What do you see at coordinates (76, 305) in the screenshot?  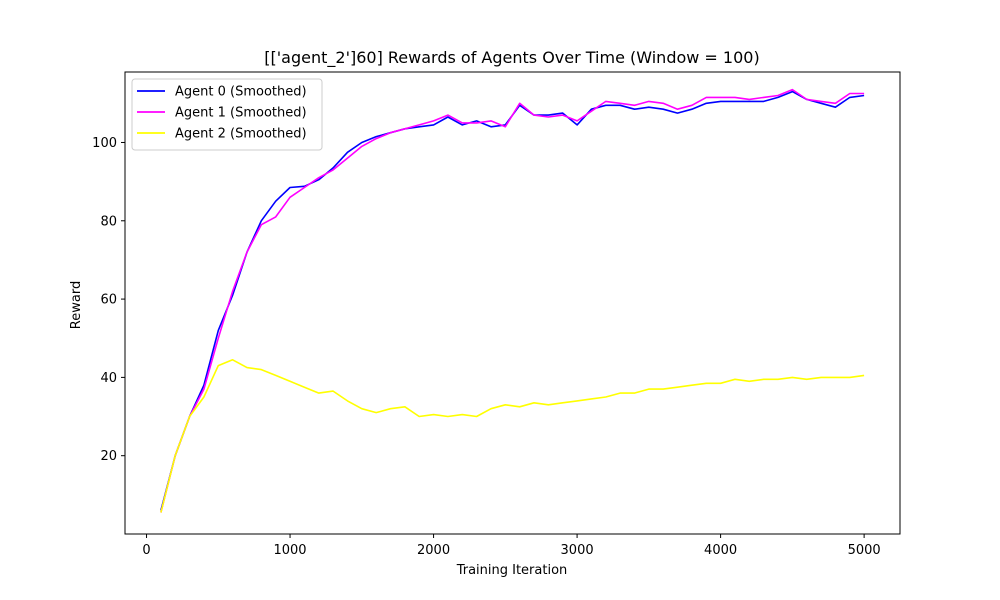 I see `y-axis-label: Reward` at bounding box center [76, 305].